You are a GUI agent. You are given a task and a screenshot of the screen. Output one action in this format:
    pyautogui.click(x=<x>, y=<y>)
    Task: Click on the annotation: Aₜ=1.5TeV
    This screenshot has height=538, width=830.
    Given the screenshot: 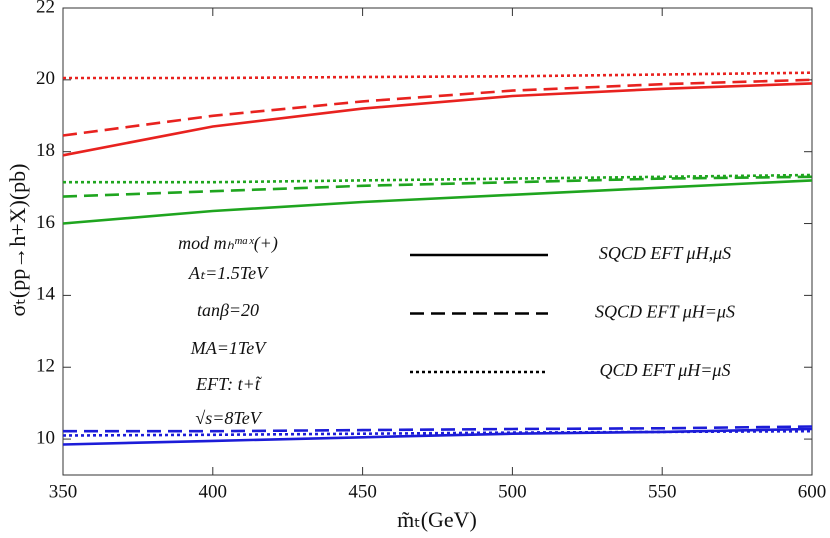 What is the action you would take?
    pyautogui.click(x=228, y=273)
    